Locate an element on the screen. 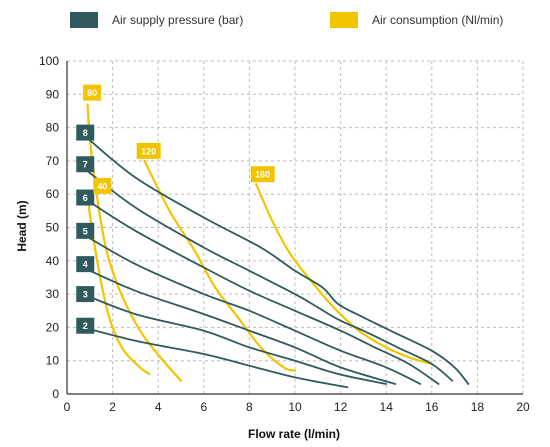 This screenshot has width=550, height=447. pressure-badge-3: 3 is located at coordinates (85, 294).